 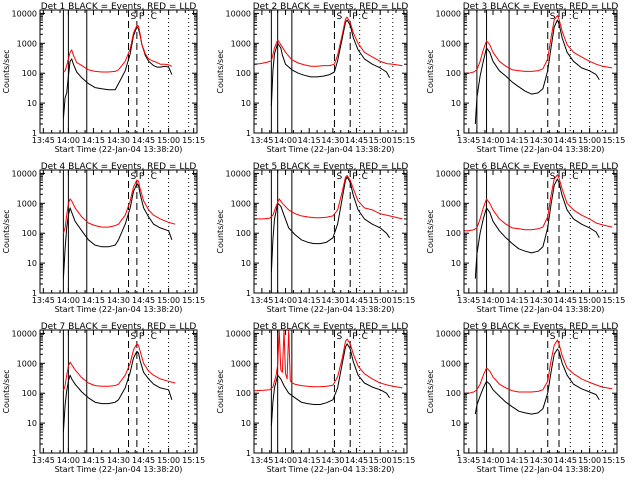 What do you see at coordinates (541, 167) in the screenshot?
I see `panel-title: Det 6 BLACK = Events, RED = LLD` at bounding box center [541, 167].